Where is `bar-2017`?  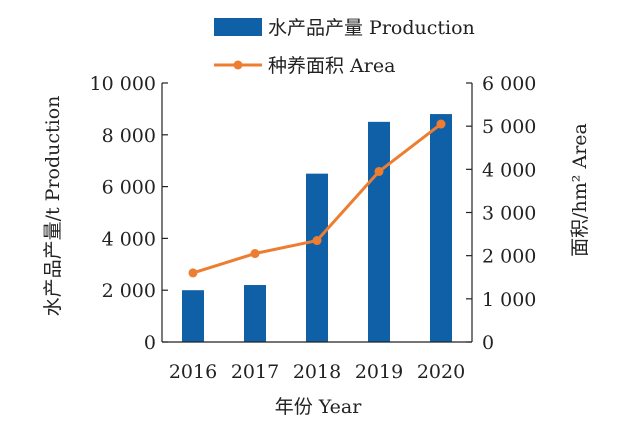 bar-2017 is located at coordinates (255, 313).